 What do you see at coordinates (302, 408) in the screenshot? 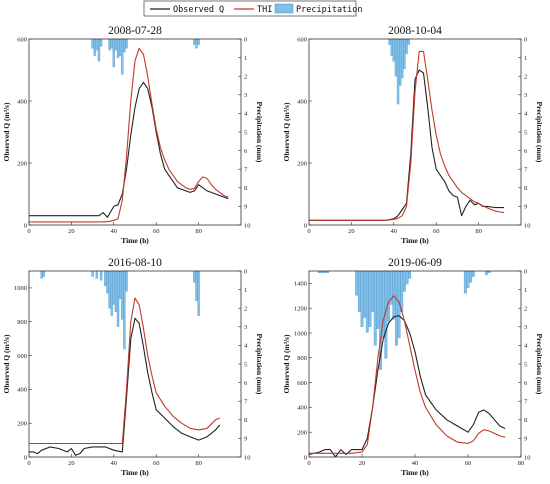
I see `y-tick-label: 400` at bounding box center [302, 408].